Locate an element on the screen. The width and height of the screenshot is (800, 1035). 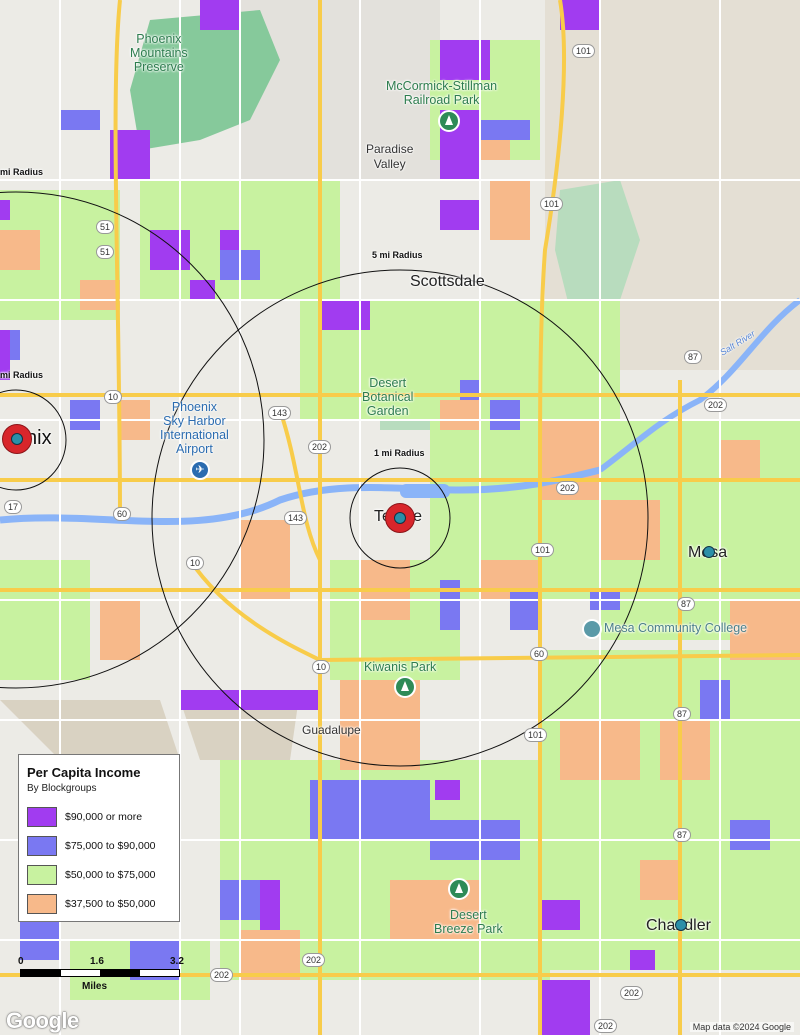
park-label: McCormick-Stillman Railroad Park is located at coordinates (442, 93).